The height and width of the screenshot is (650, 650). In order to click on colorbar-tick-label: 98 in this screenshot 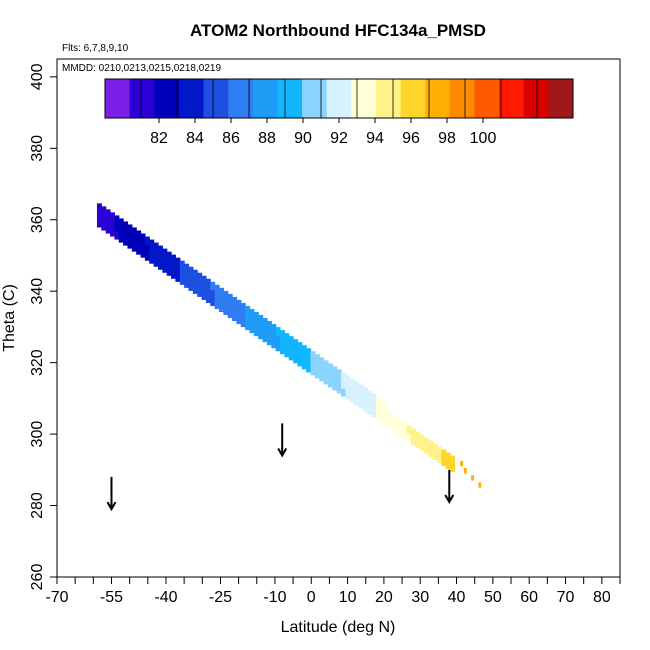, I will do `click(447, 138)`.